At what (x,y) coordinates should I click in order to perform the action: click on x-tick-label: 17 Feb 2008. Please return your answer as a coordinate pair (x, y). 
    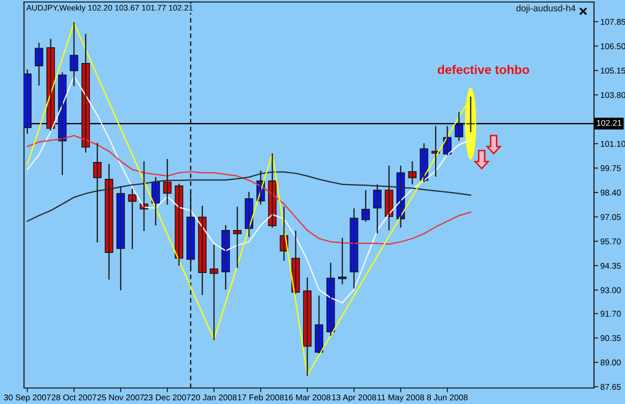
    Looking at the image, I should click on (261, 397).